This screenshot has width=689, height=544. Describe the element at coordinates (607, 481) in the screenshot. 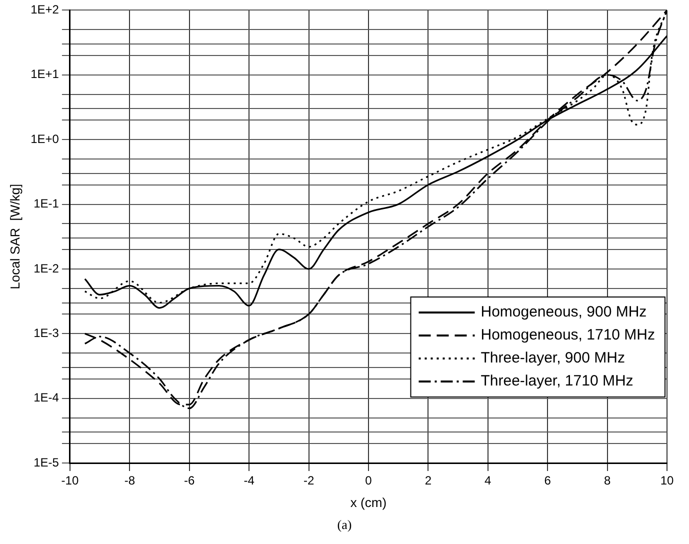

I see `x-tick-label: 8` at that location.